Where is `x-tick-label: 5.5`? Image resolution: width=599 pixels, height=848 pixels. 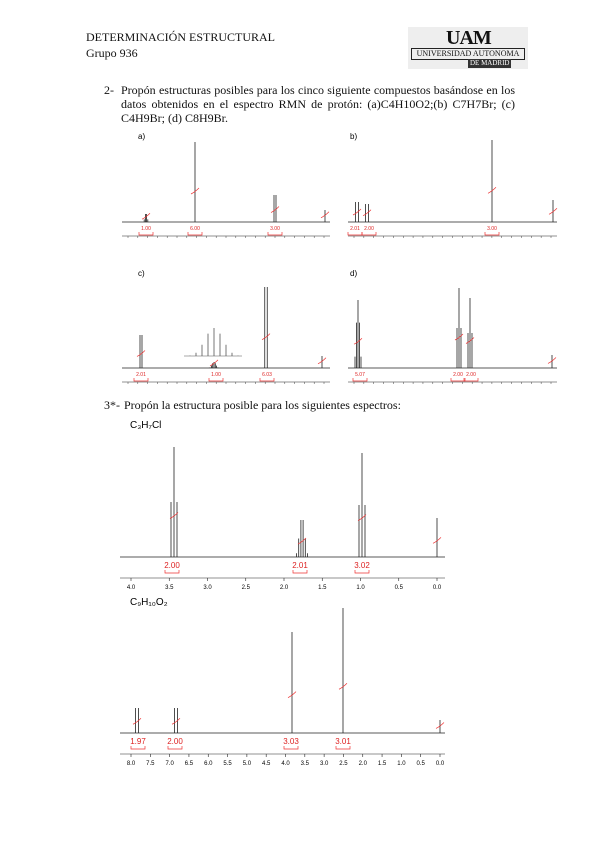 x-tick-label: 5.5 is located at coordinates (227, 764).